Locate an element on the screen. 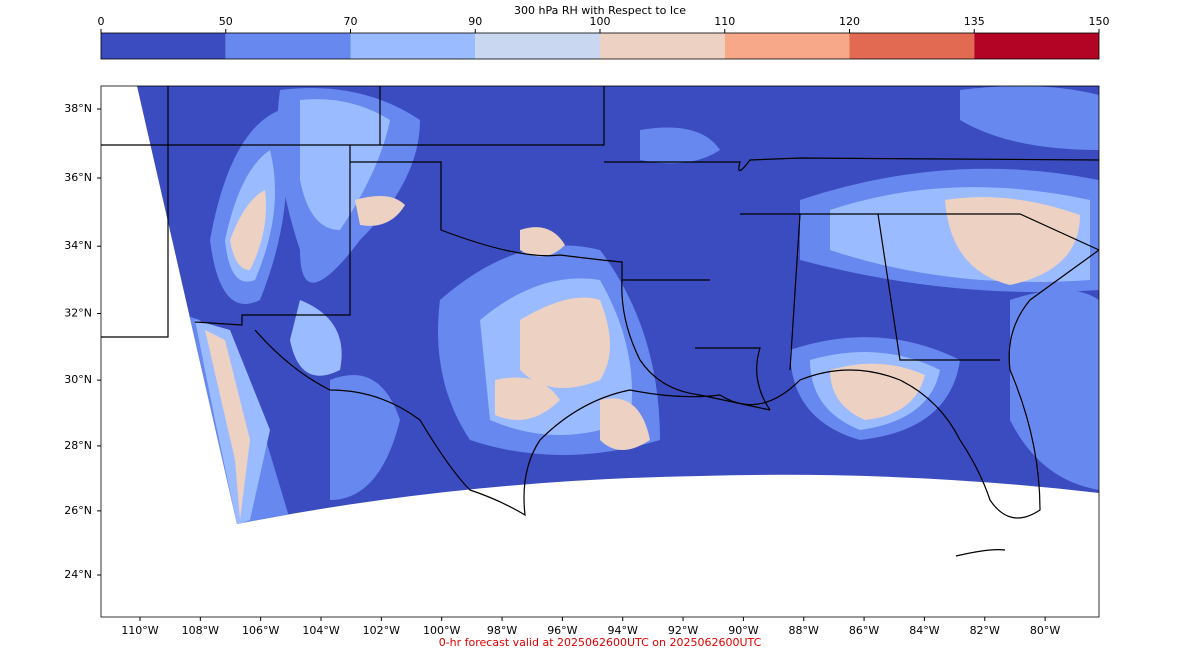  lat-tick-label: 36°N is located at coordinates (78, 177).